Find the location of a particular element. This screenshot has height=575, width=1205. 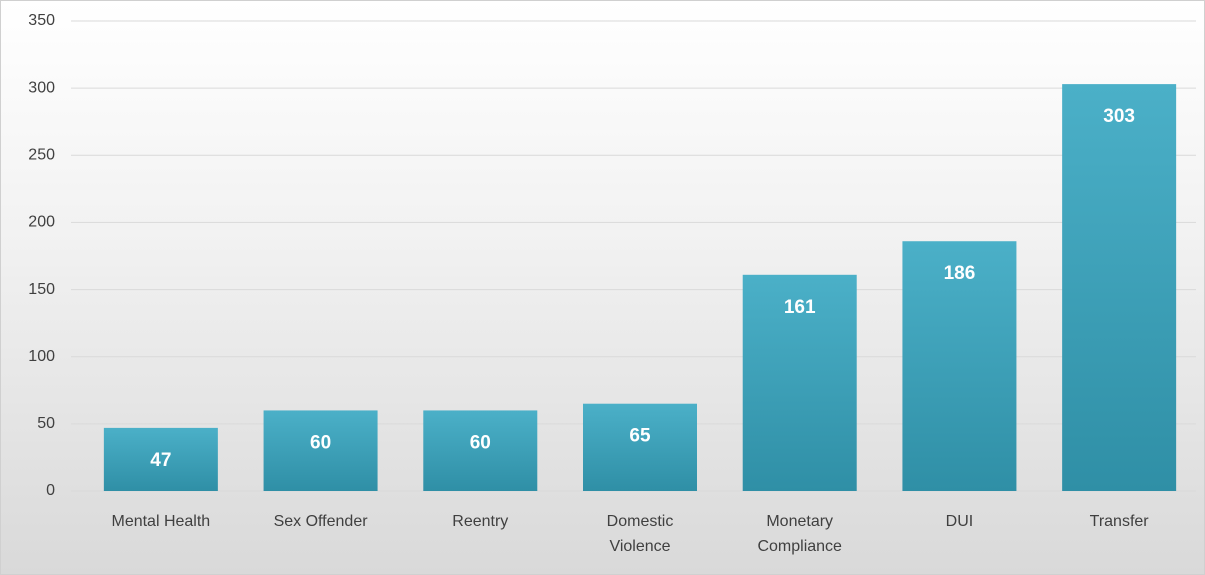

x-tick-label: Monetary Compliance is located at coordinates (799, 534).